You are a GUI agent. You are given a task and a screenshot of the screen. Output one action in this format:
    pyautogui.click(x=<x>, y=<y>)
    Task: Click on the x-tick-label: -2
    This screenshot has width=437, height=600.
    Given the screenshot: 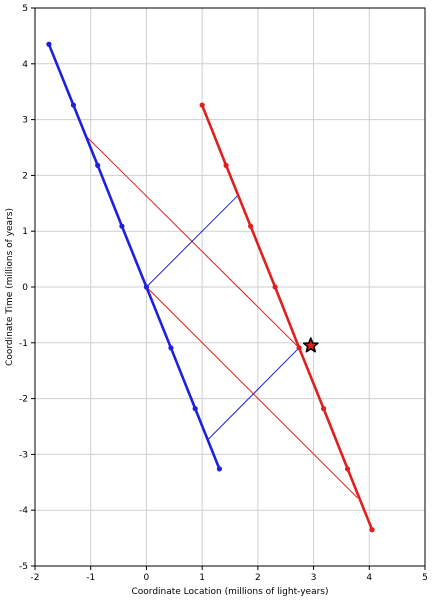 What is the action you would take?
    pyautogui.click(x=35, y=578)
    